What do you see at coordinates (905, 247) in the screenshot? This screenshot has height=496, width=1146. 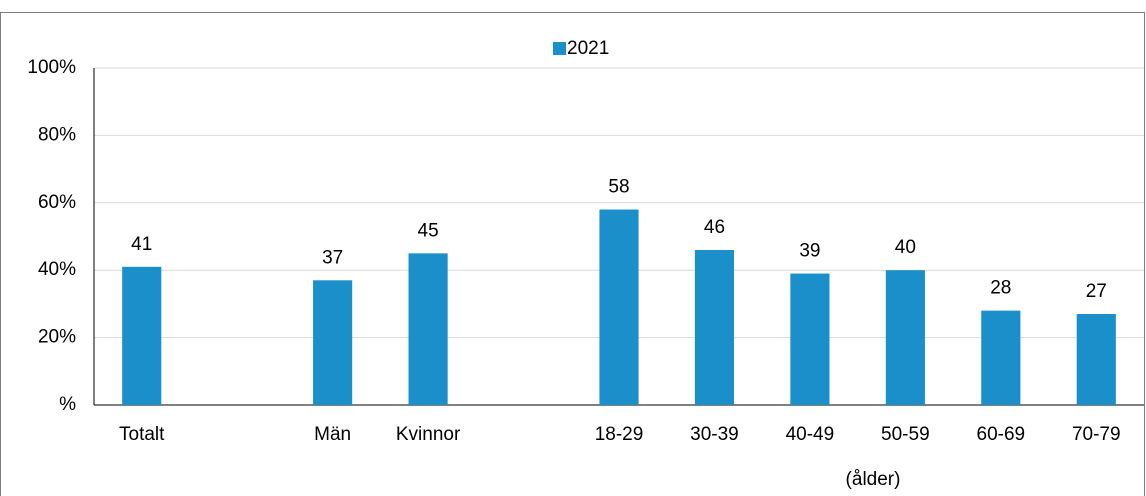 I see `data-label: 40` at bounding box center [905, 247].